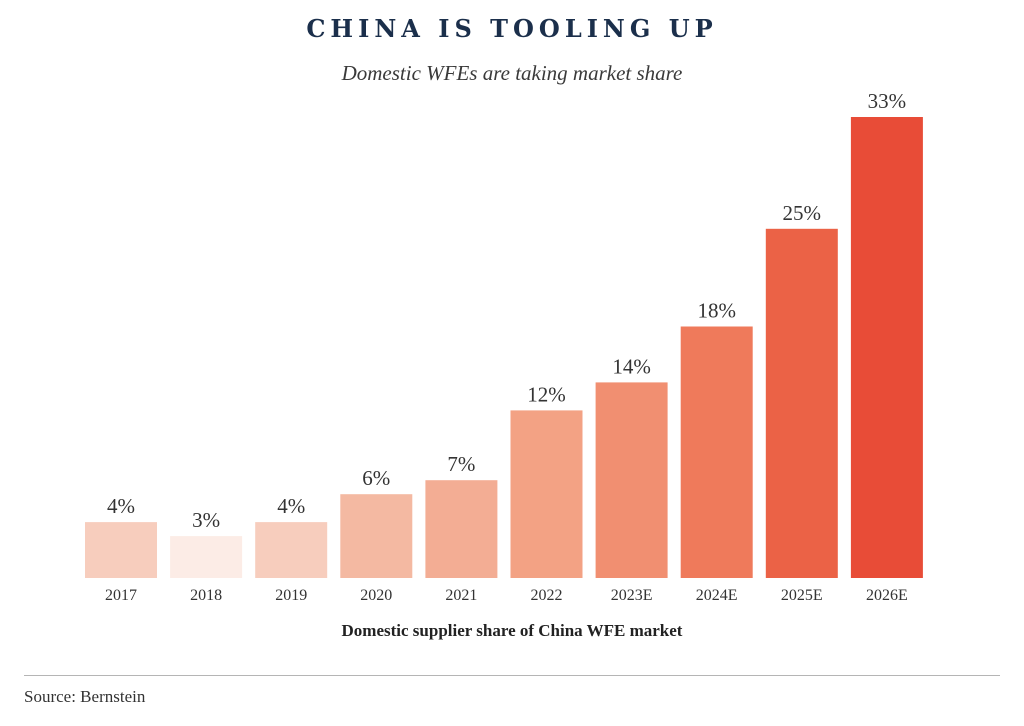 This screenshot has height=726, width=1024. What do you see at coordinates (85, 696) in the screenshot?
I see `source-note: Source: Bernstein` at bounding box center [85, 696].